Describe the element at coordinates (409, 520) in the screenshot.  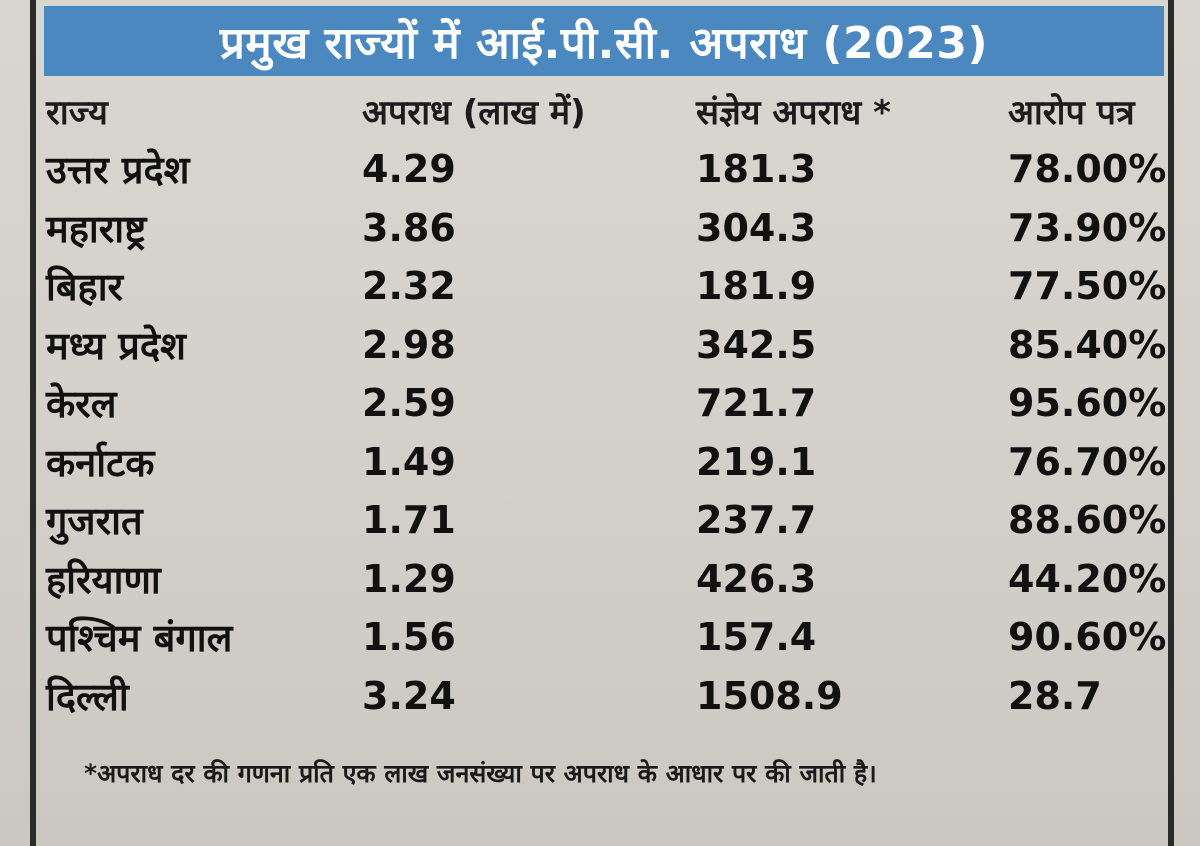
I see `crimes-cell: 1.71` at that location.